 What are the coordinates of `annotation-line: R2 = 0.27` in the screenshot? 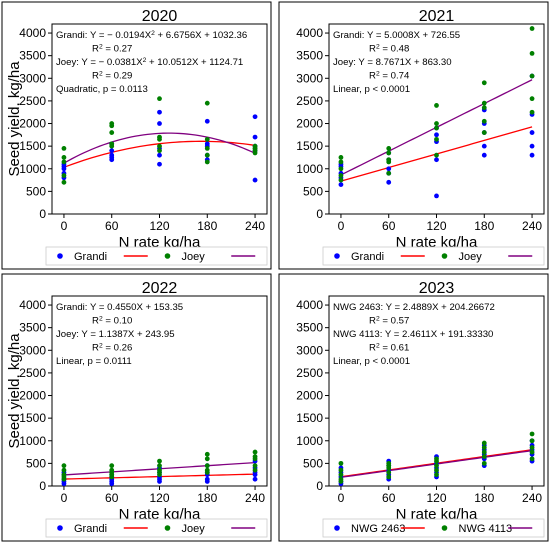 It's located at (112, 49).